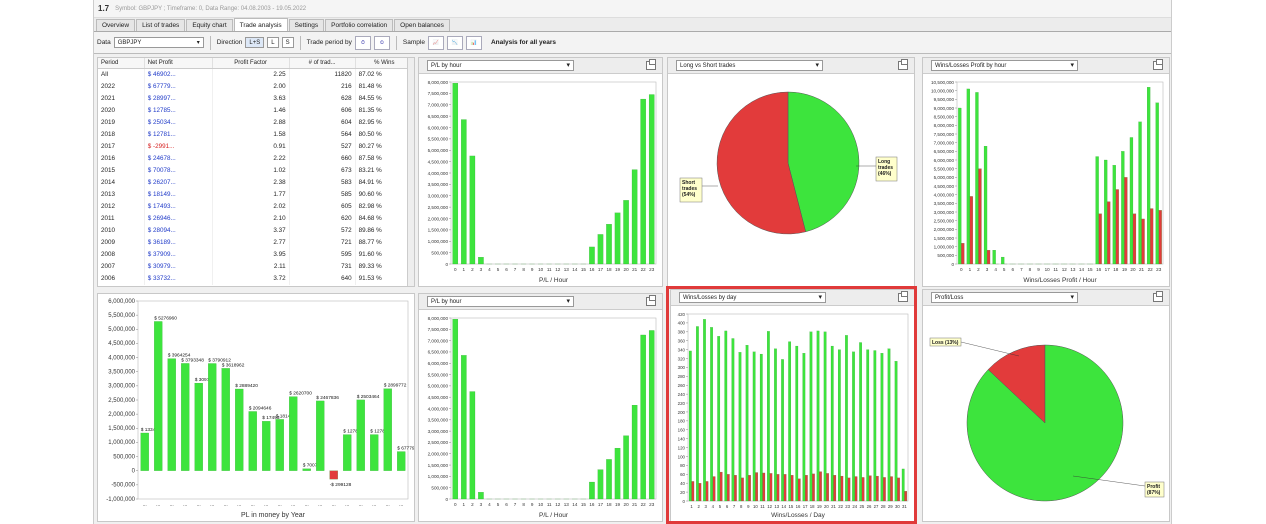 This screenshot has width=1266, height=524. Describe the element at coordinates (322, 194) in the screenshot. I see `table-cell: 585` at that location.